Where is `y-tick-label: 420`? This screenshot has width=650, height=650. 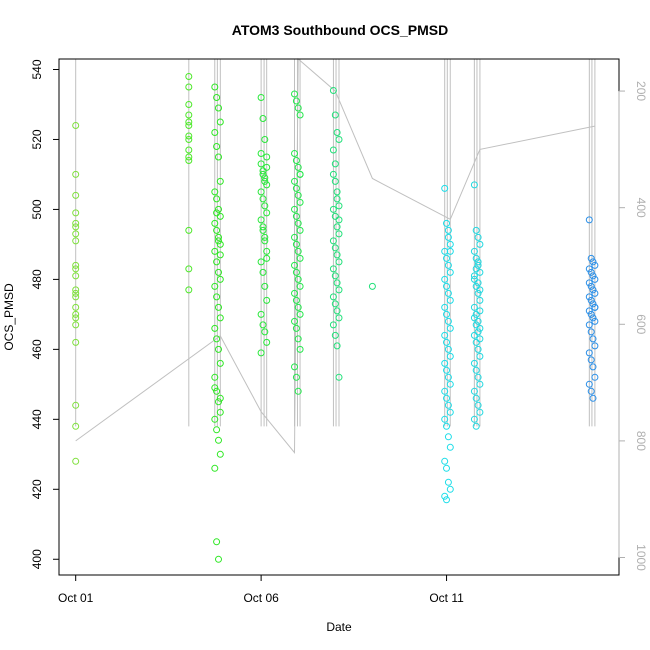 y-tick-label: 420 is located at coordinates (37, 489).